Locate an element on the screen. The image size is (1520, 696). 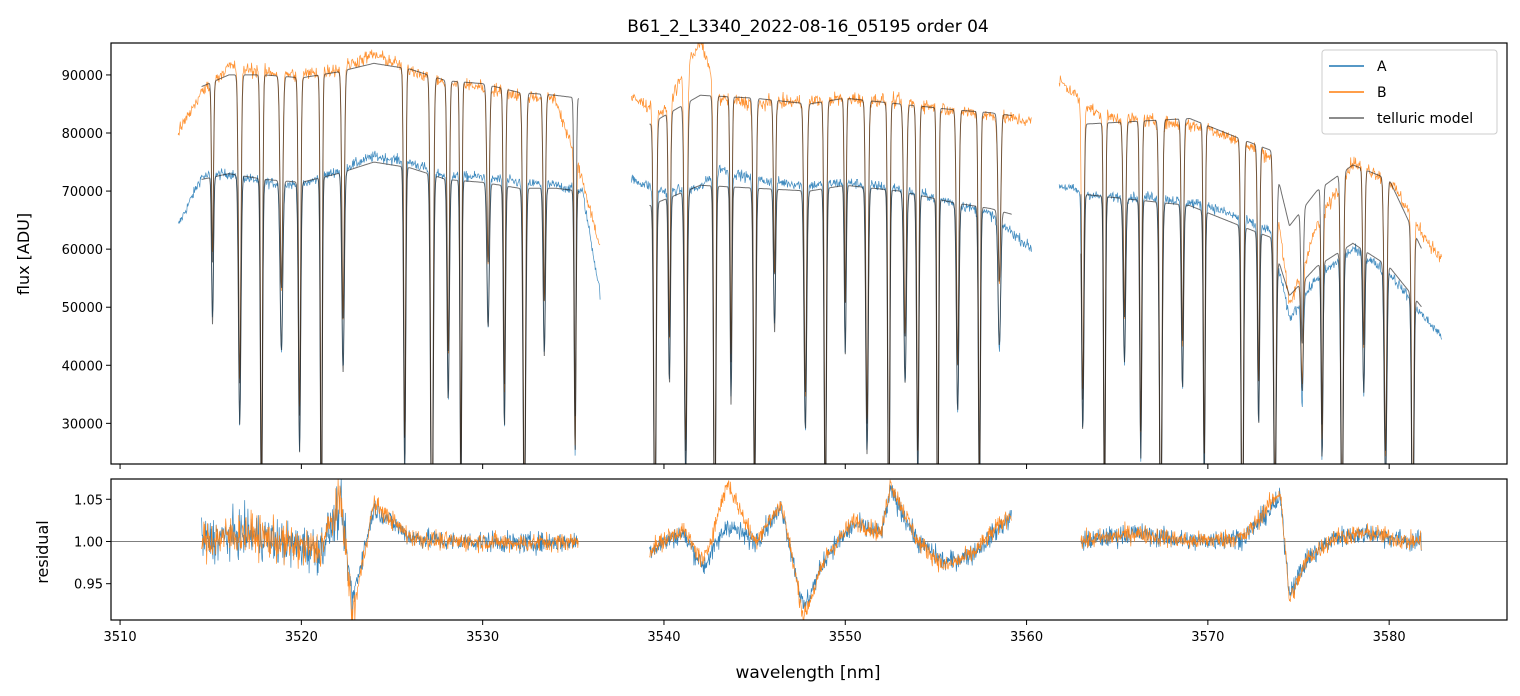
residual-x-ticks: 3510 3520 3530 3540 3550 3560 3570 3580 is located at coordinates (755, 632).